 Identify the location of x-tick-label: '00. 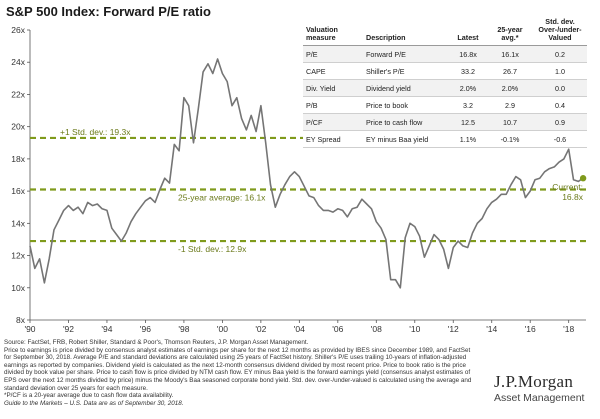
(222, 329).